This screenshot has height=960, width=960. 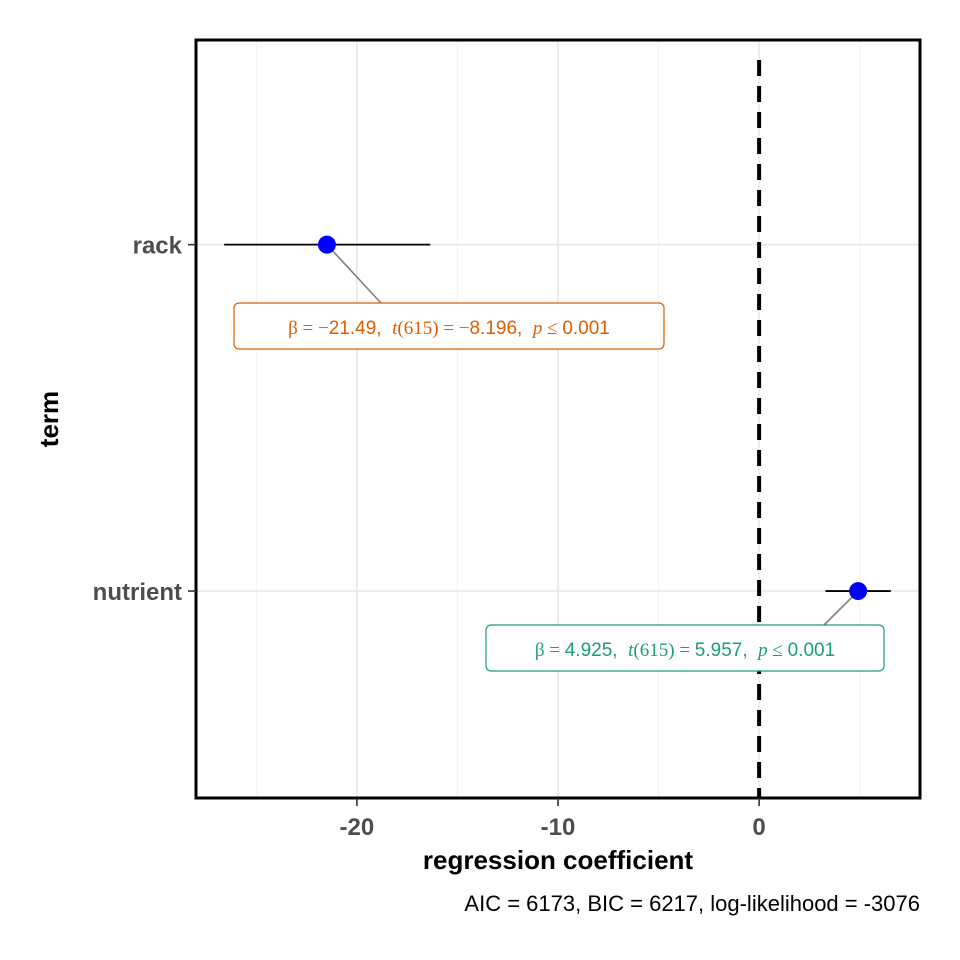 I want to click on stat-label-text: β = 4.925, t(615) = 5.957, p ≤ 0.001, so click(x=685, y=650).